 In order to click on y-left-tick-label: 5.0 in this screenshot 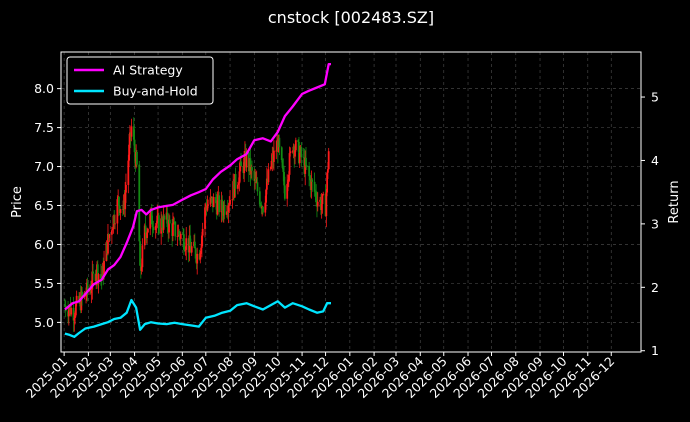, I will do `click(44, 322)`.